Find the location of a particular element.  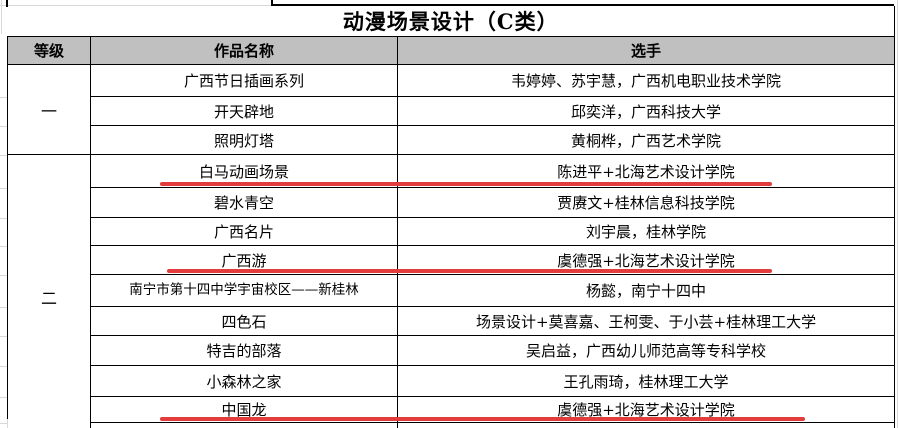

contestant-cell: 吴启益，广西幼儿师范高等专科学校 is located at coordinates (646, 350).